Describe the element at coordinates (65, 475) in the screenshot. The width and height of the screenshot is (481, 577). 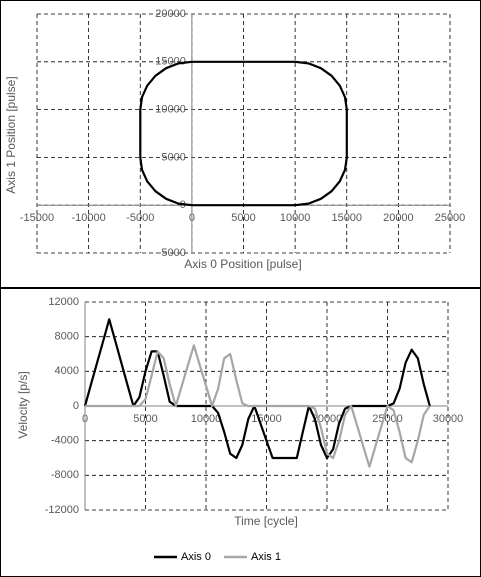
I see `y-tick-label: -8000` at that location.